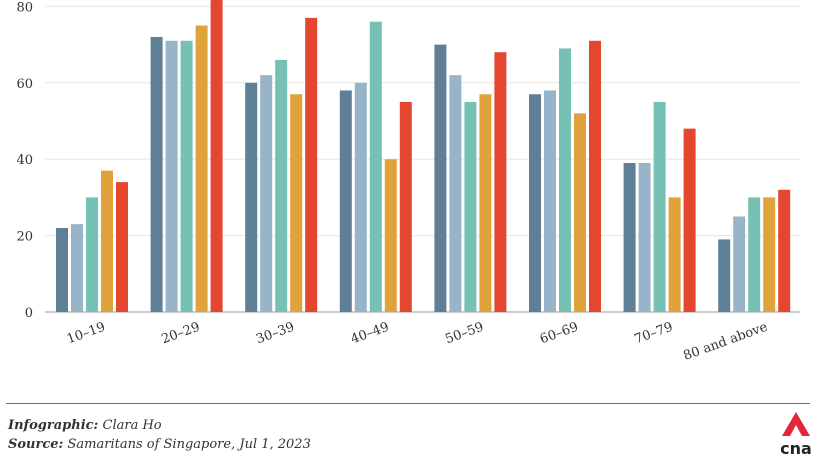 The width and height of the screenshot is (830, 468). What do you see at coordinates (132, 425) in the screenshot?
I see `infographic-value: Clara Ho` at bounding box center [132, 425].